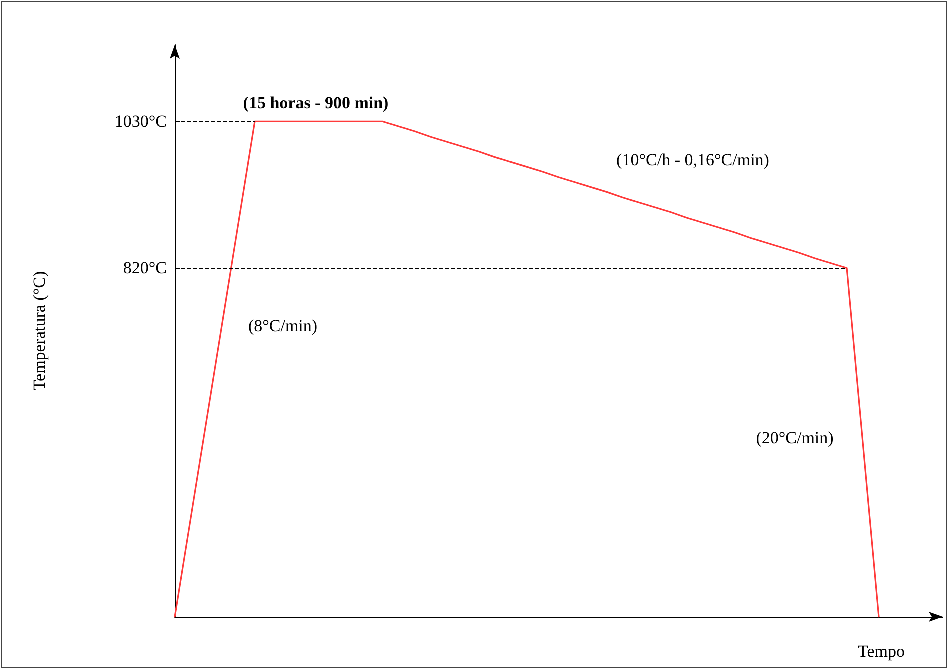  I want to click on annotation: (8°C/min), so click(283, 326).